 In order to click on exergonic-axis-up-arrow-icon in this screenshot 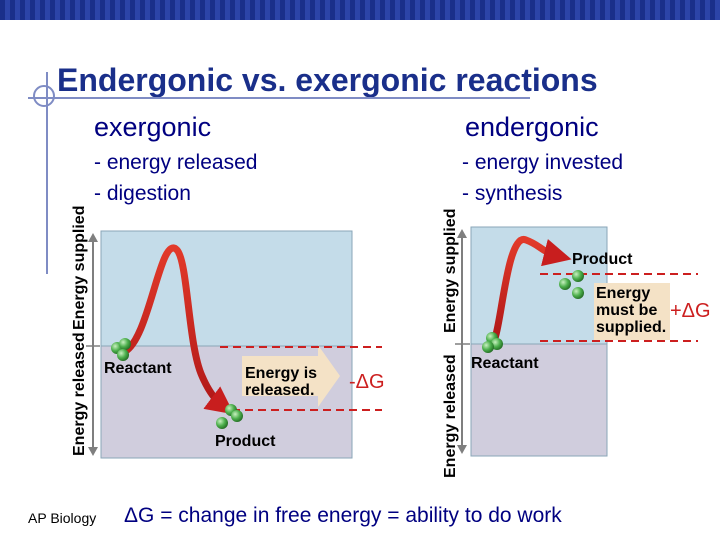, I will do `click(93, 237)`.